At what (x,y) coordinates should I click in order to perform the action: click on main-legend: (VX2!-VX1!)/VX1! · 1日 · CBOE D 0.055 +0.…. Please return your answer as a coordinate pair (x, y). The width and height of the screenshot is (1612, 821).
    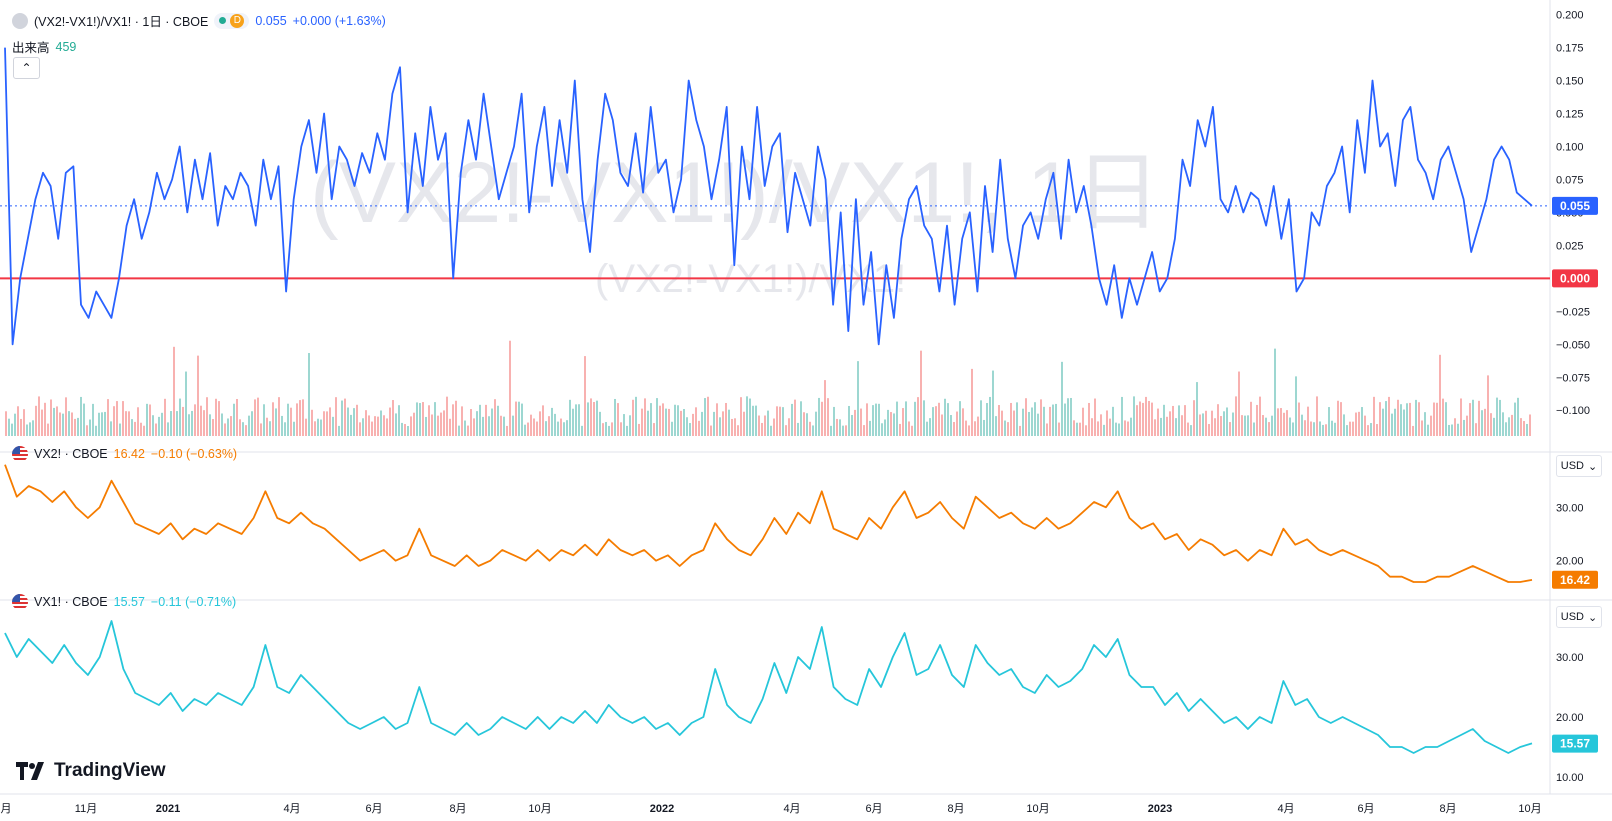
    Looking at the image, I should click on (199, 20).